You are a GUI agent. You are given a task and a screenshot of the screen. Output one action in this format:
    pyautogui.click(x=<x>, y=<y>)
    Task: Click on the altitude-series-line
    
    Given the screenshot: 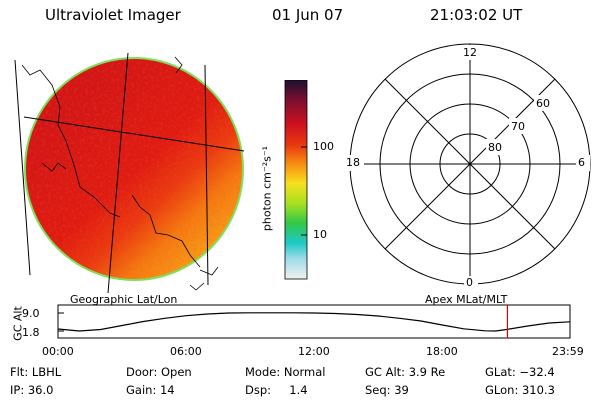 What is the action you would take?
    pyautogui.click(x=314, y=322)
    